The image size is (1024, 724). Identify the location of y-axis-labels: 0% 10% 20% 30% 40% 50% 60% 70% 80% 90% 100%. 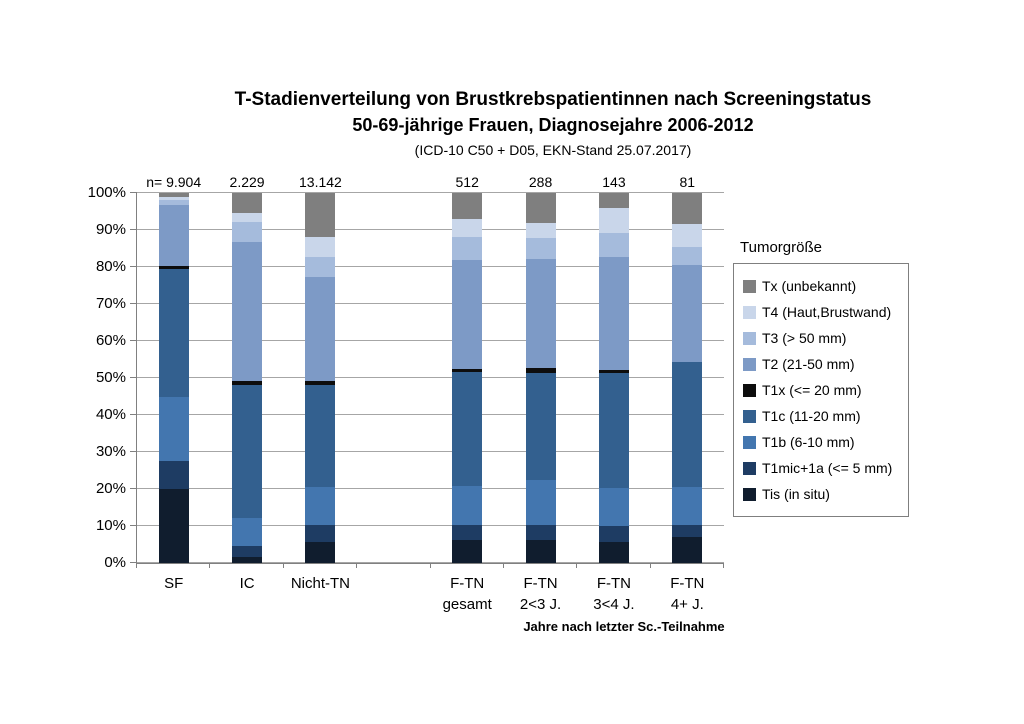
(88, 377).